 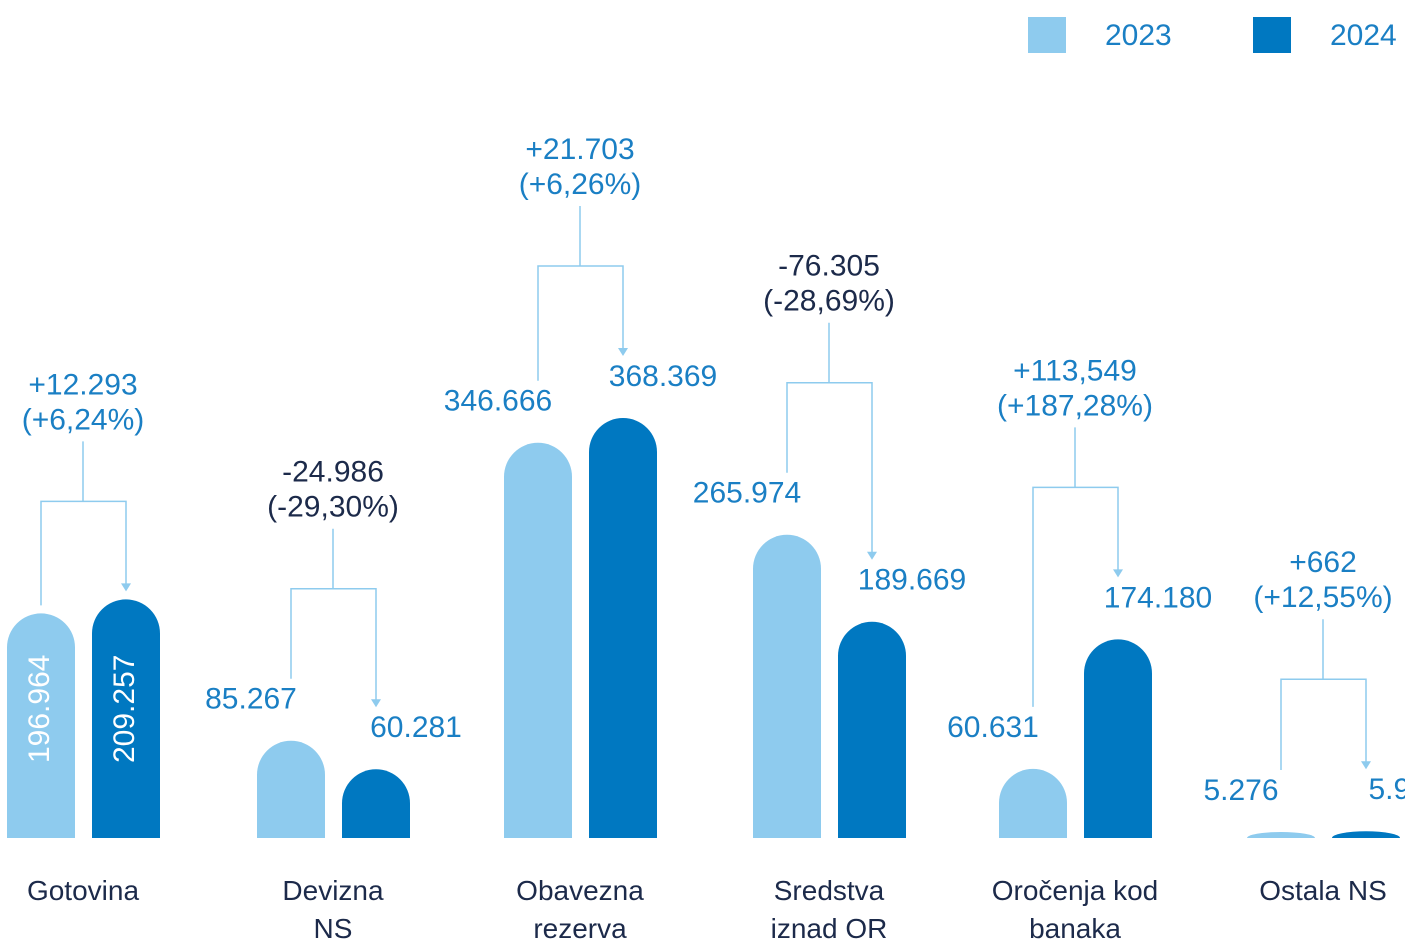 What do you see at coordinates (39, 709) in the screenshot?
I see `value-label: 196.964` at bounding box center [39, 709].